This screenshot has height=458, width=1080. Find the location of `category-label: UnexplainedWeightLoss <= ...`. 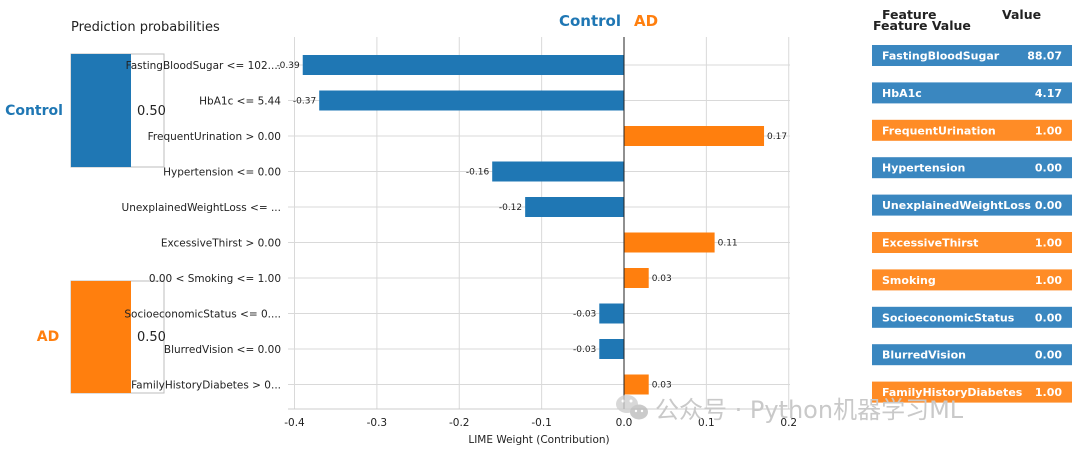

category-label: UnexplainedWeightLoss <= ... is located at coordinates (201, 208).